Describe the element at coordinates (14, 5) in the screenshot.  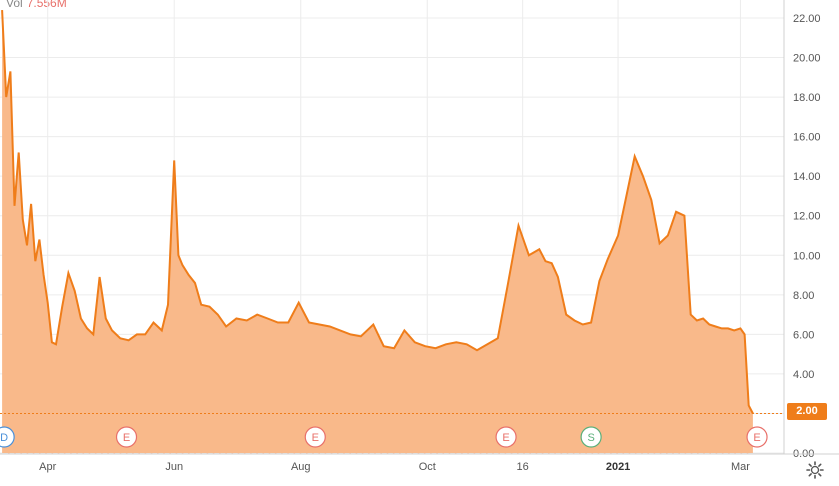
I see `volume-label-text: Vol` at that location.